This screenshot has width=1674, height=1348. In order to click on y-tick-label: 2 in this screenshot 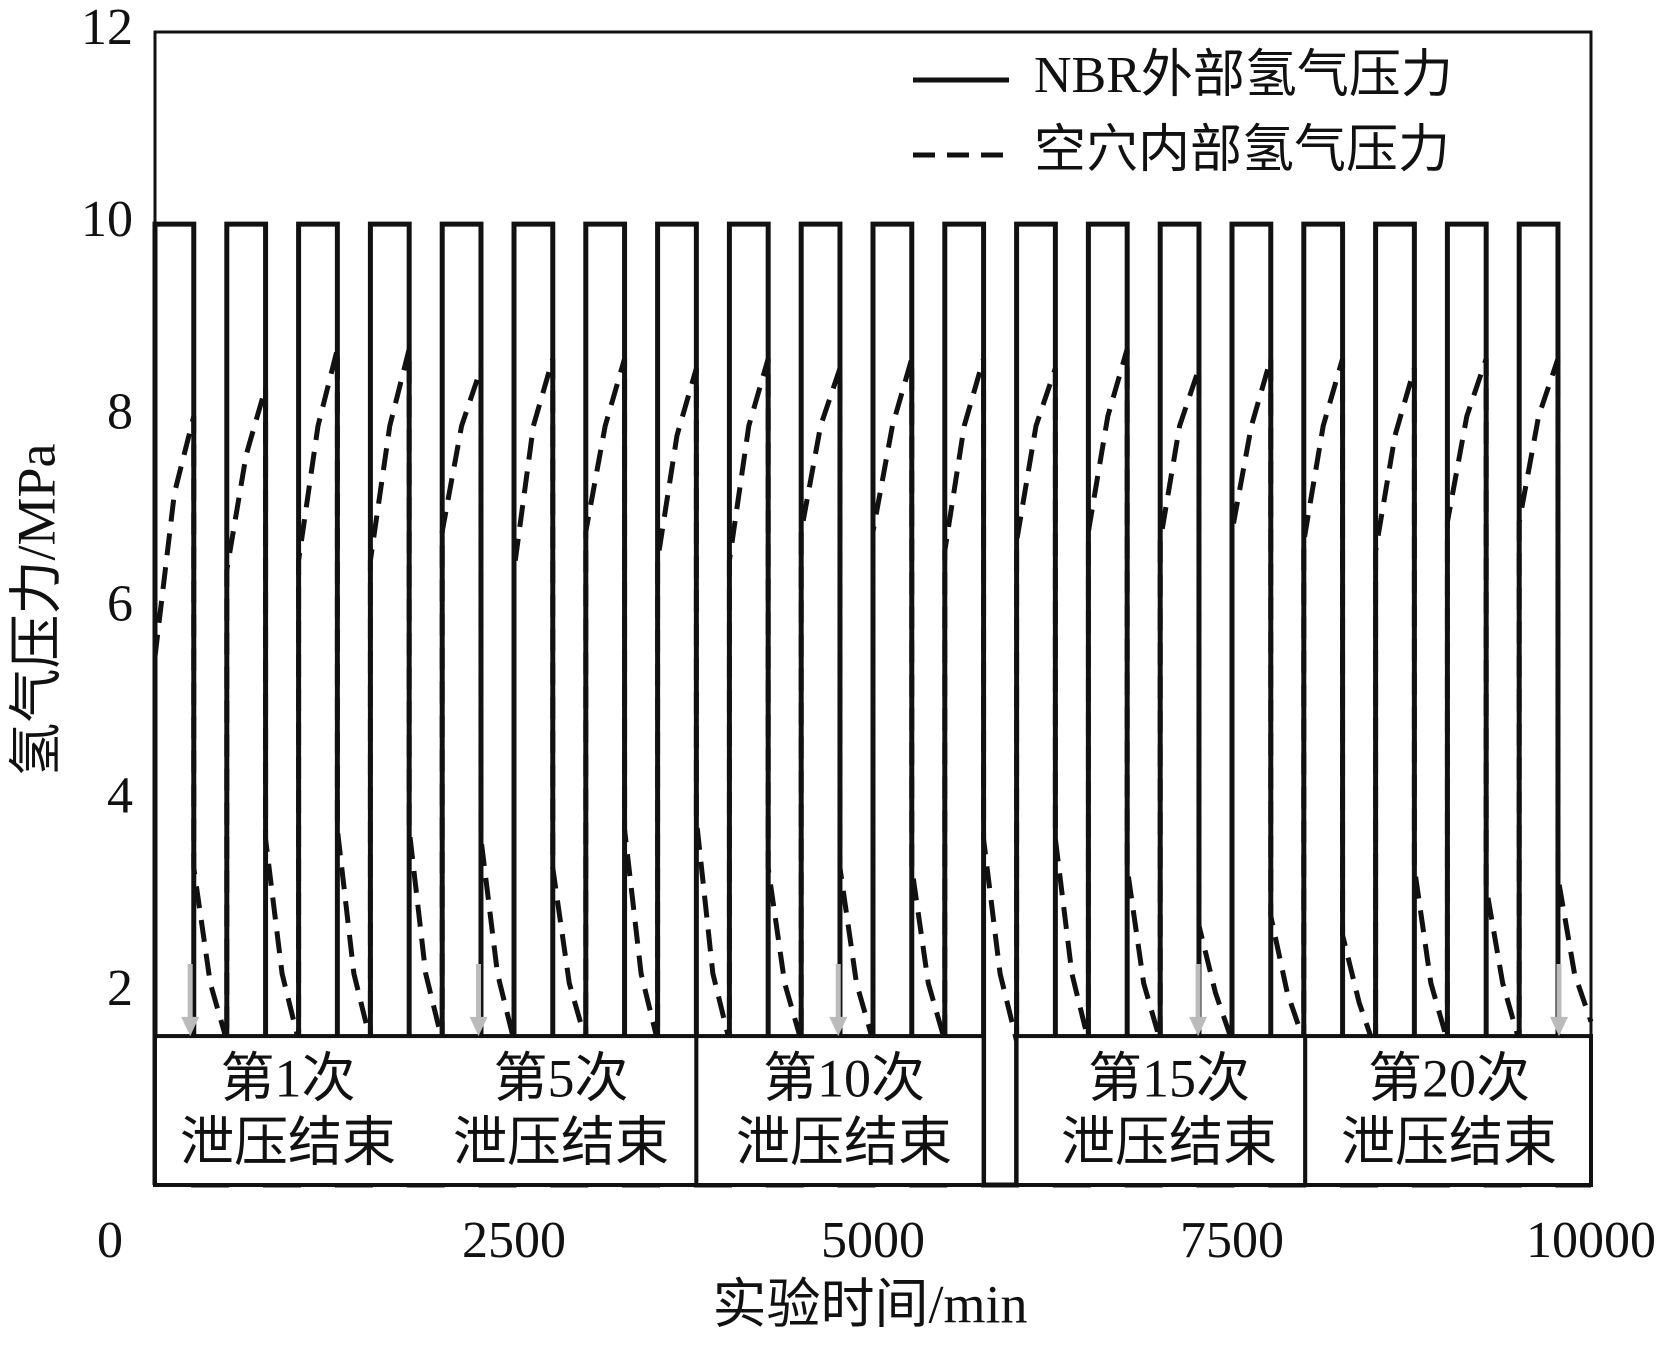, I will do `click(120, 988)`.